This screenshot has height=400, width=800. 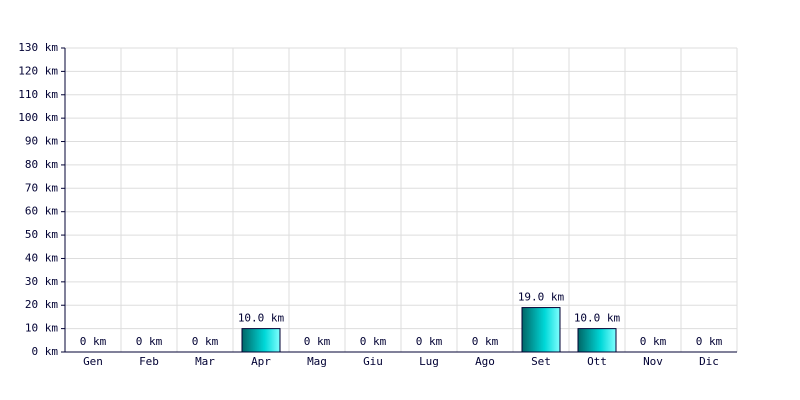 I want to click on y-tick-label: 70 km, so click(x=41, y=187).